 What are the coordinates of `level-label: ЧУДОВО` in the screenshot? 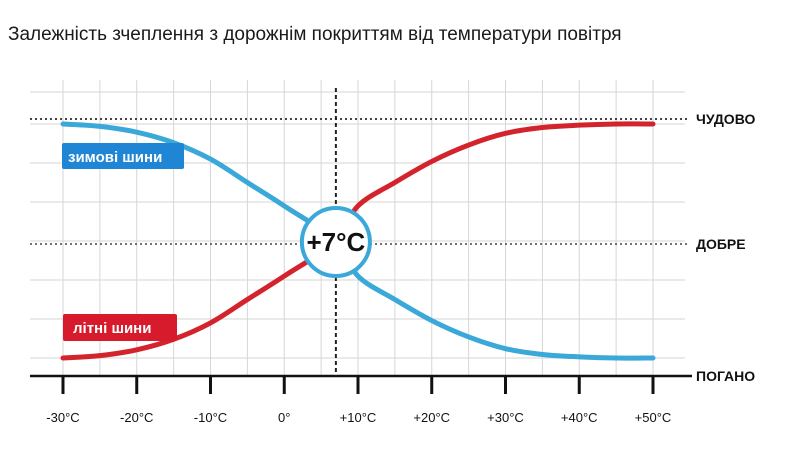 It's located at (725, 119).